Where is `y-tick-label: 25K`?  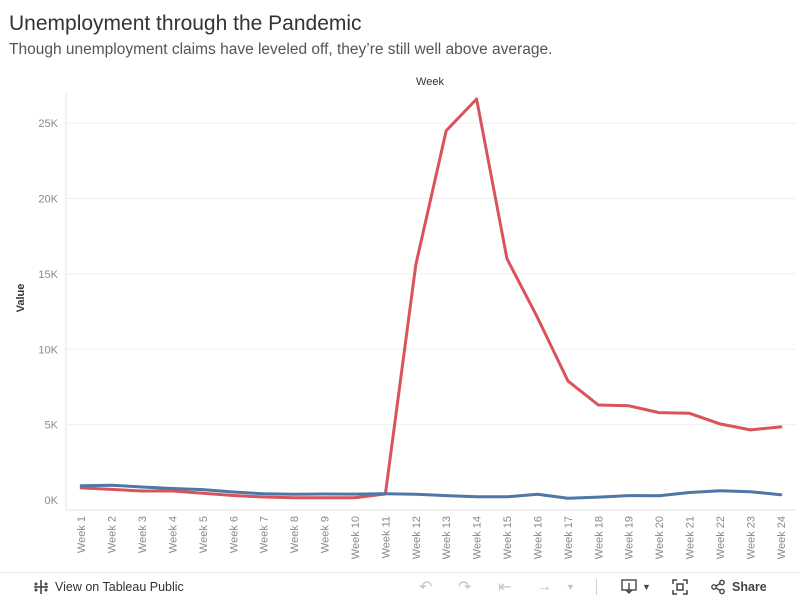
y-tick-label: 25K is located at coordinates (48, 124).